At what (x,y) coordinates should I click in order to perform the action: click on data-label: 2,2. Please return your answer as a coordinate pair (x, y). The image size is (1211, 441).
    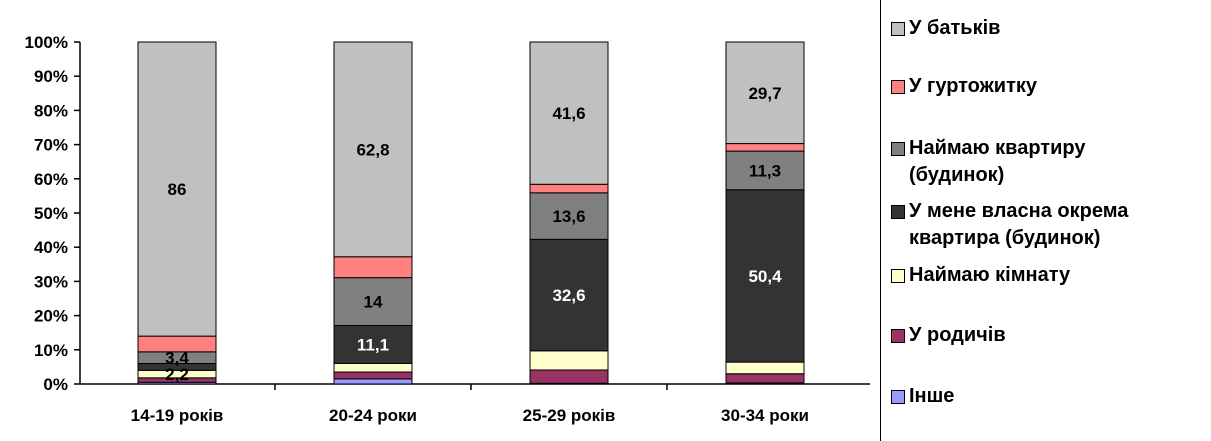
    Looking at the image, I should click on (177, 374).